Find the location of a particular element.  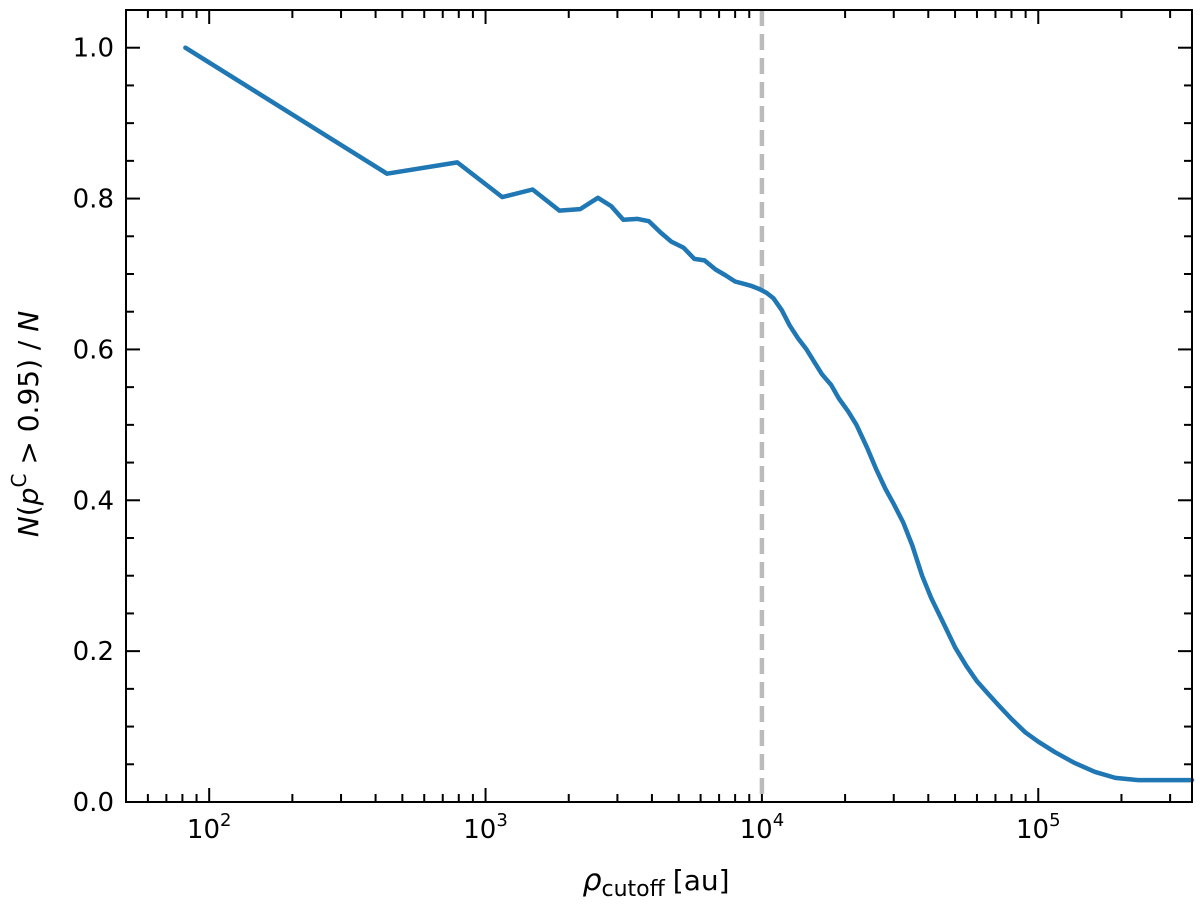

y-tick-label: 0.0 is located at coordinates (93, 803).